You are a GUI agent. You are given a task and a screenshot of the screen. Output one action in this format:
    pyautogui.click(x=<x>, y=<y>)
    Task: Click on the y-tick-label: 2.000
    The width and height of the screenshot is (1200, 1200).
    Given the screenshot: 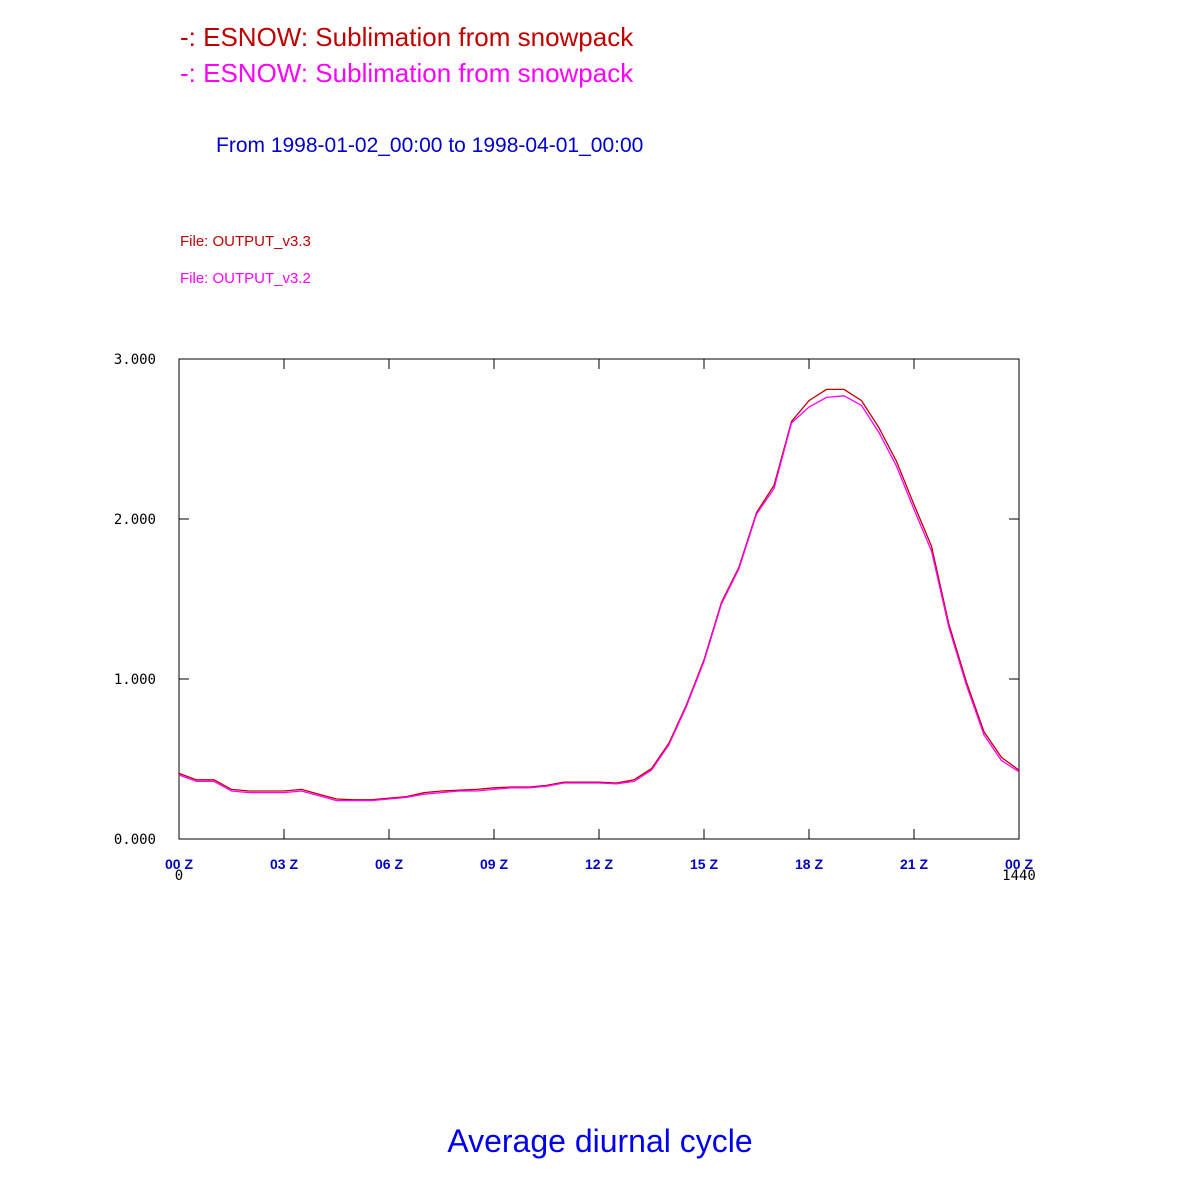 What is the action you would take?
    pyautogui.click(x=135, y=520)
    